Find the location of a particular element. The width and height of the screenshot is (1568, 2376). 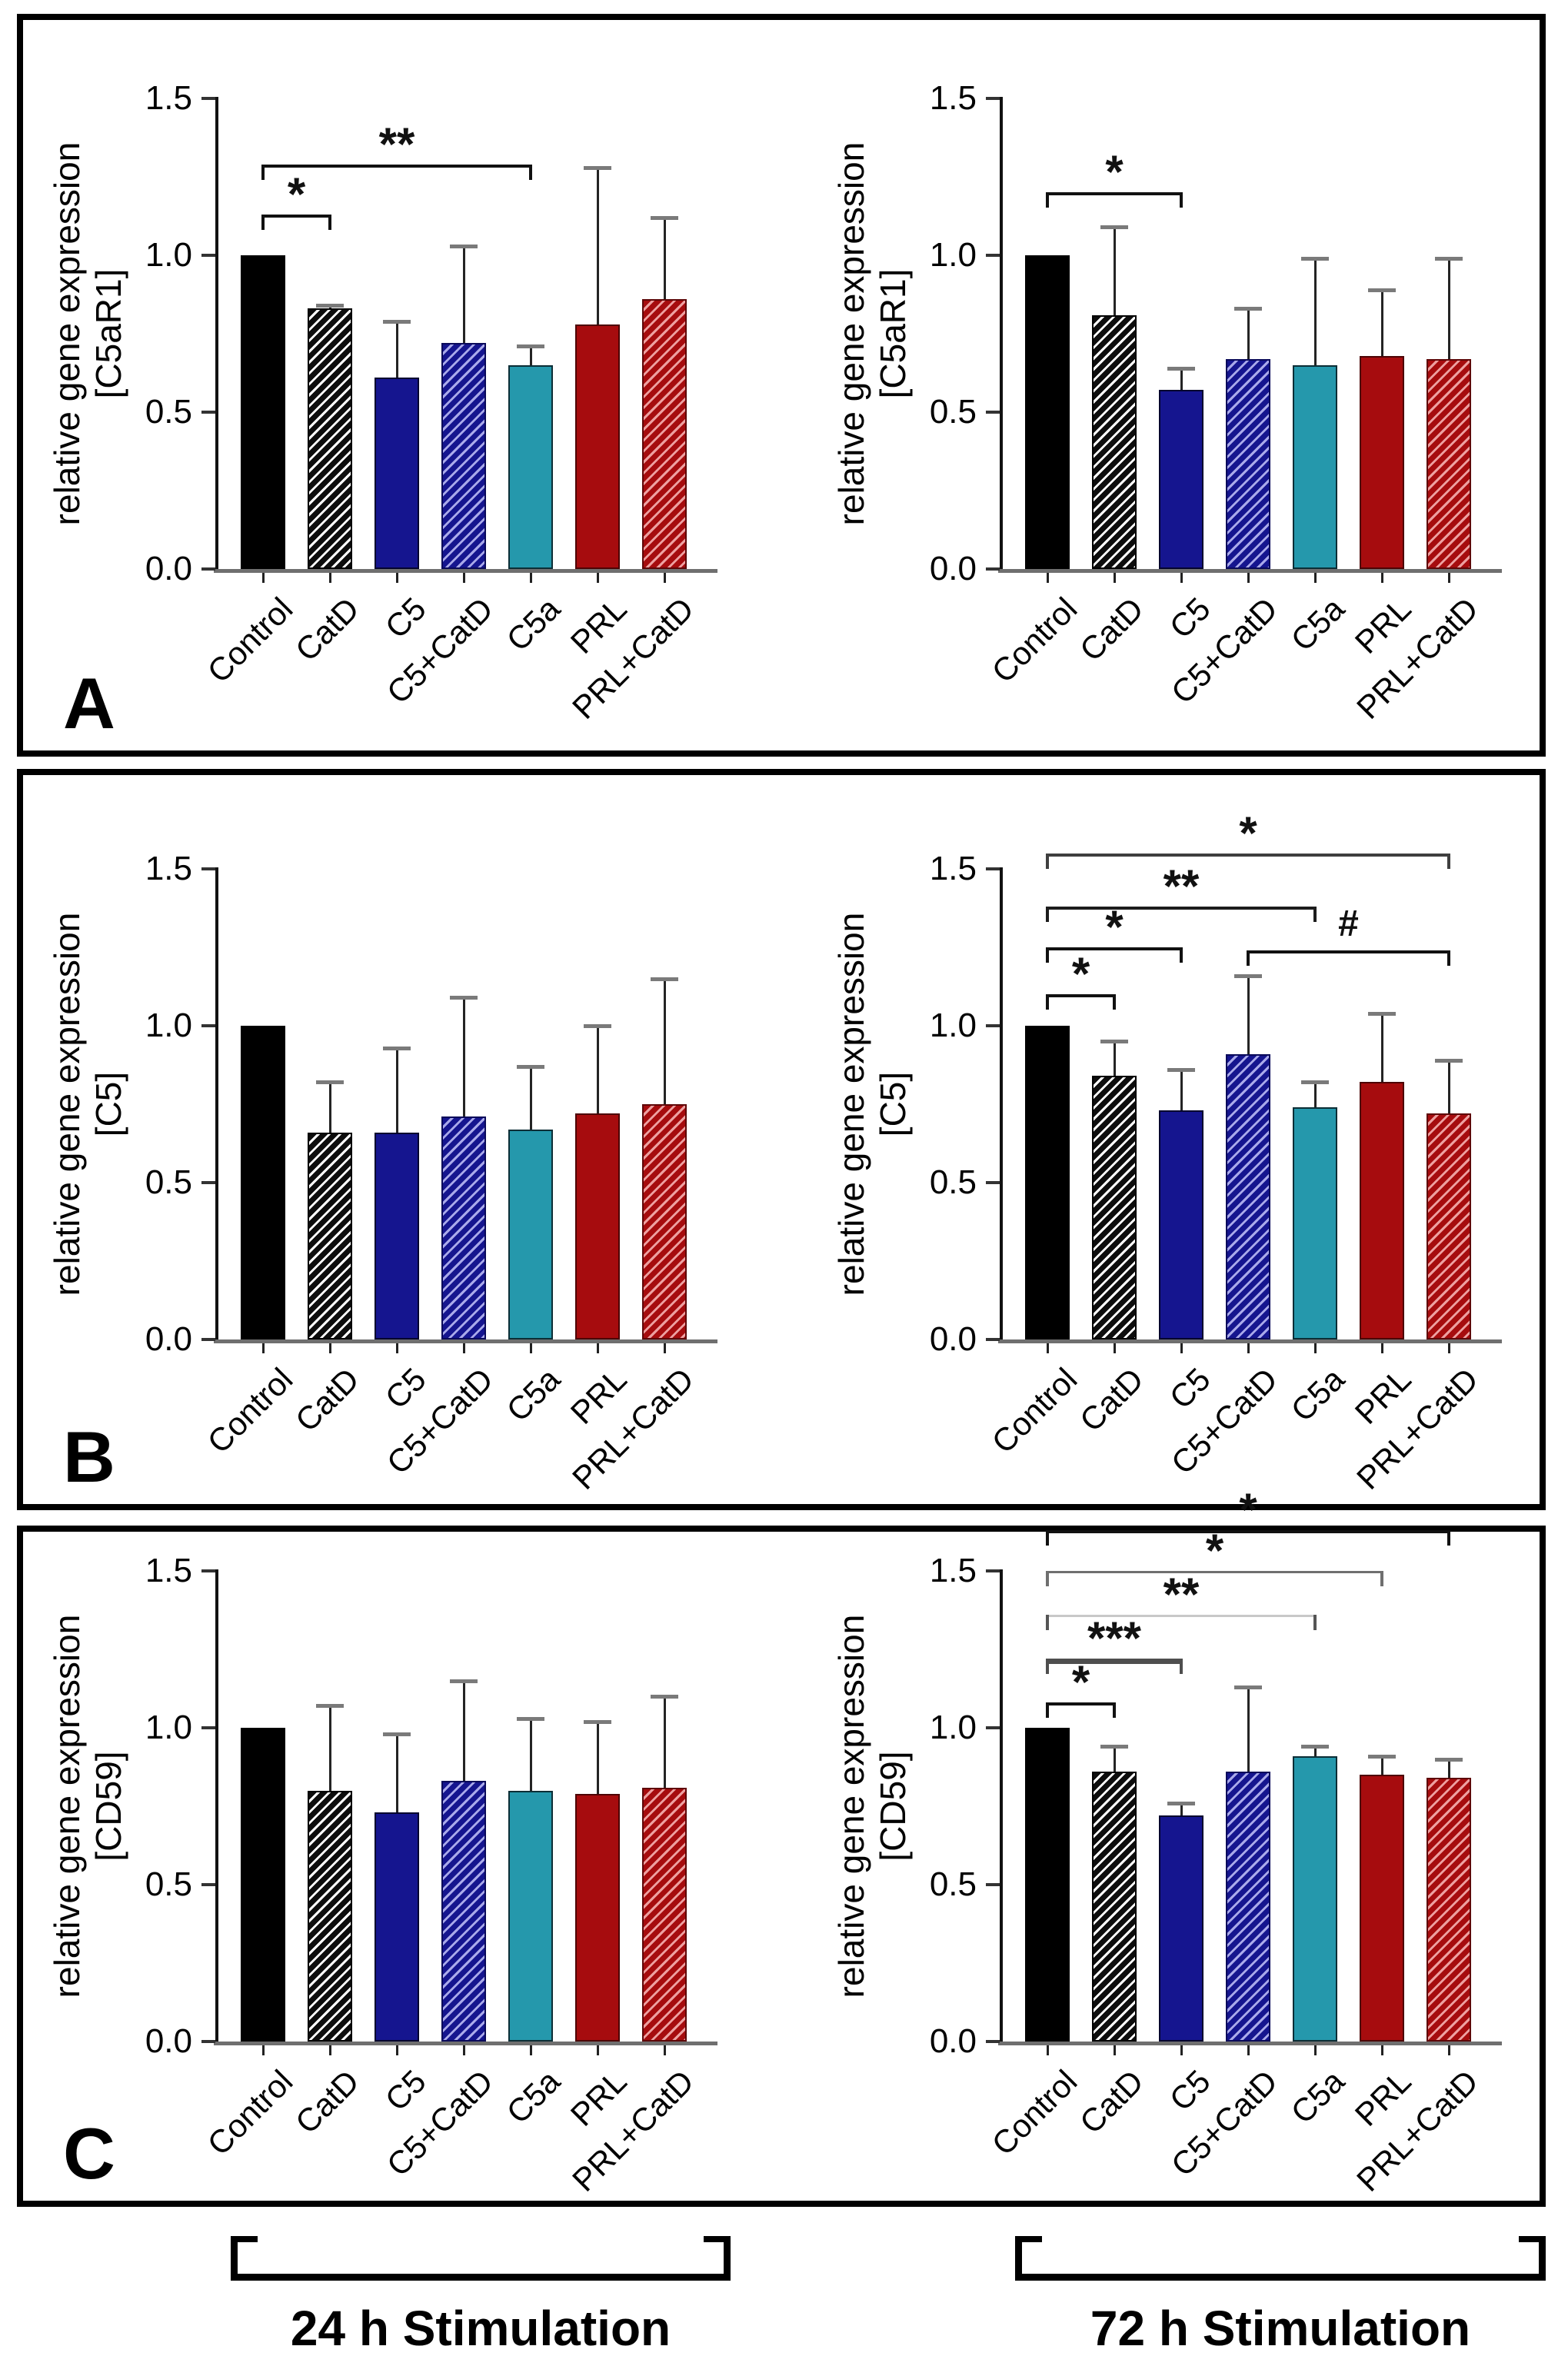

panel-letter-a: A is located at coordinates (89, 703).